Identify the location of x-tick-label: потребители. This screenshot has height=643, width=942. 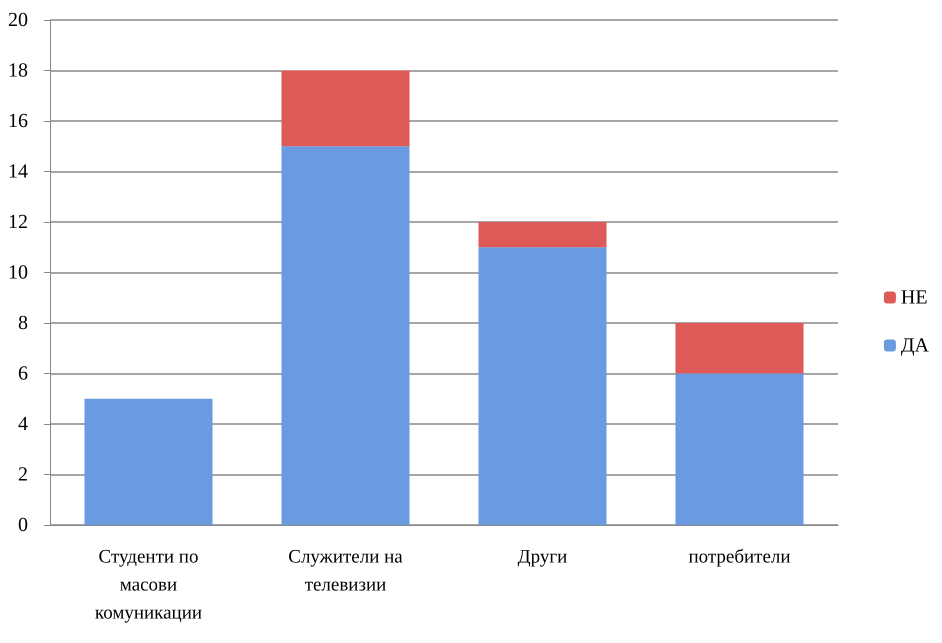
(739, 557).